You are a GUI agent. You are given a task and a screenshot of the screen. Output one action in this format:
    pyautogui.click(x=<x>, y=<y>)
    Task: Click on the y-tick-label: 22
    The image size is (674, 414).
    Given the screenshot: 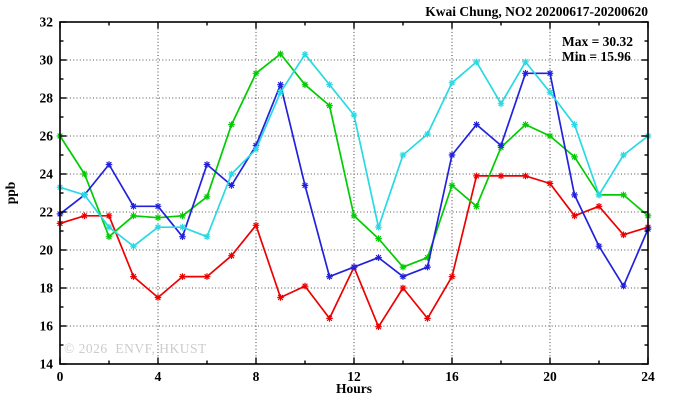 What is the action you would take?
    pyautogui.click(x=47, y=212)
    